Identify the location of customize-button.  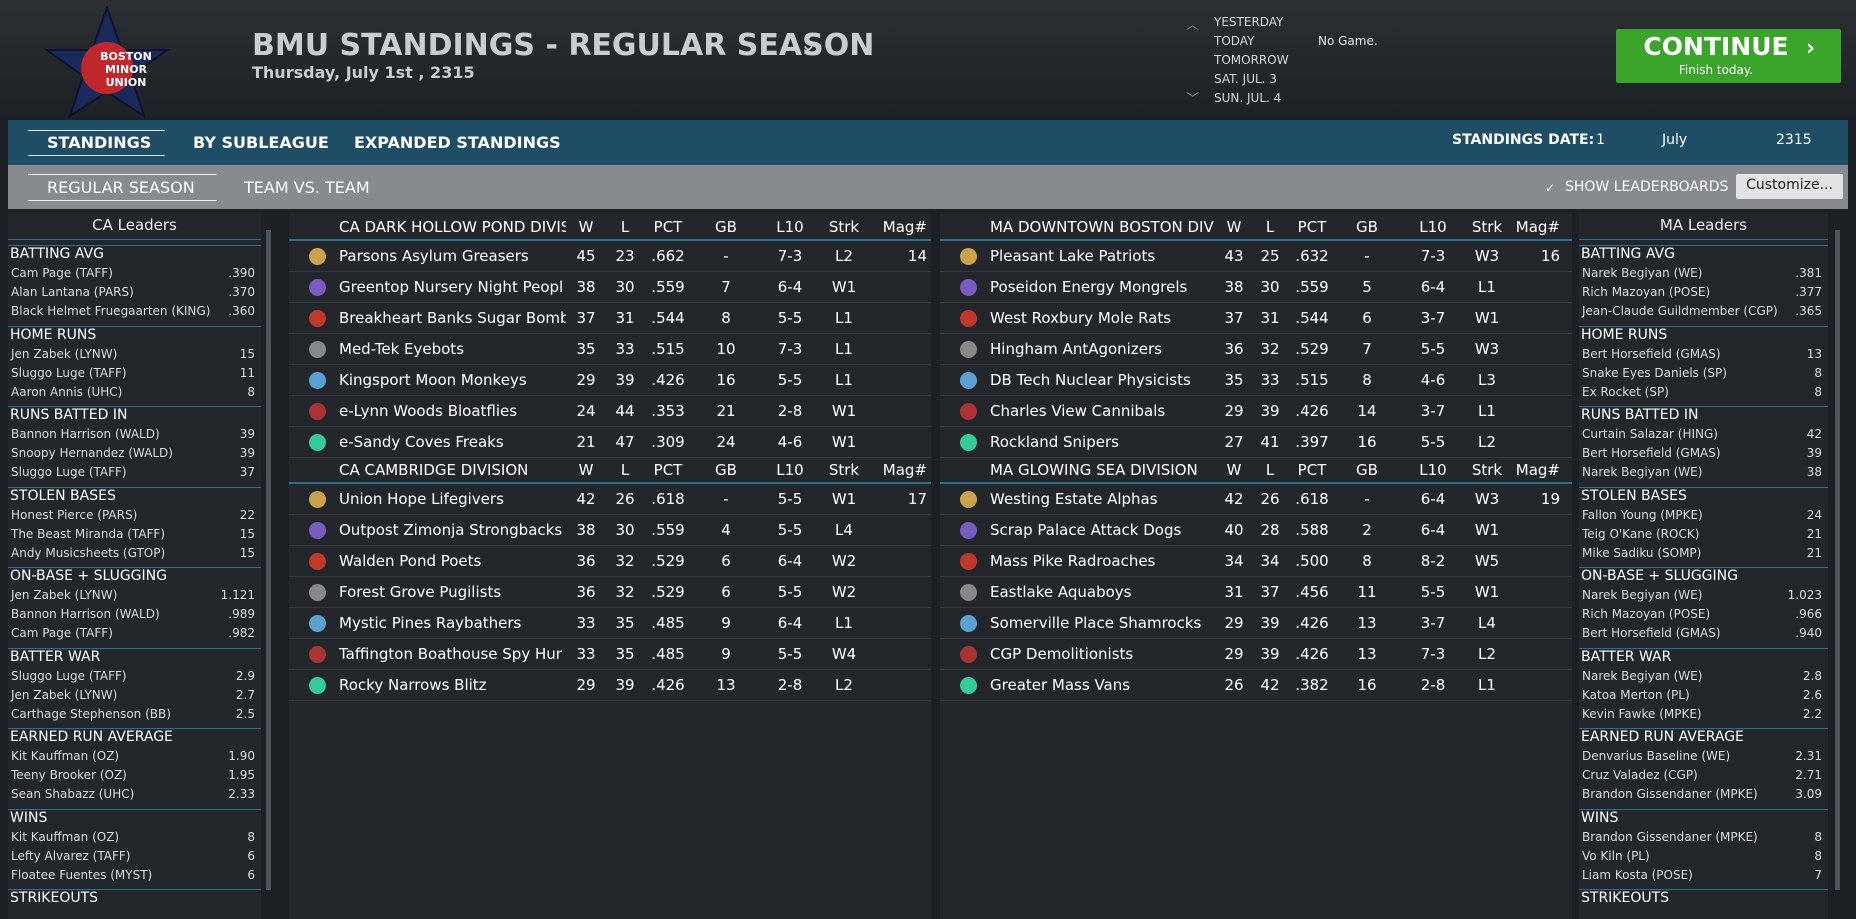
(1789, 186).